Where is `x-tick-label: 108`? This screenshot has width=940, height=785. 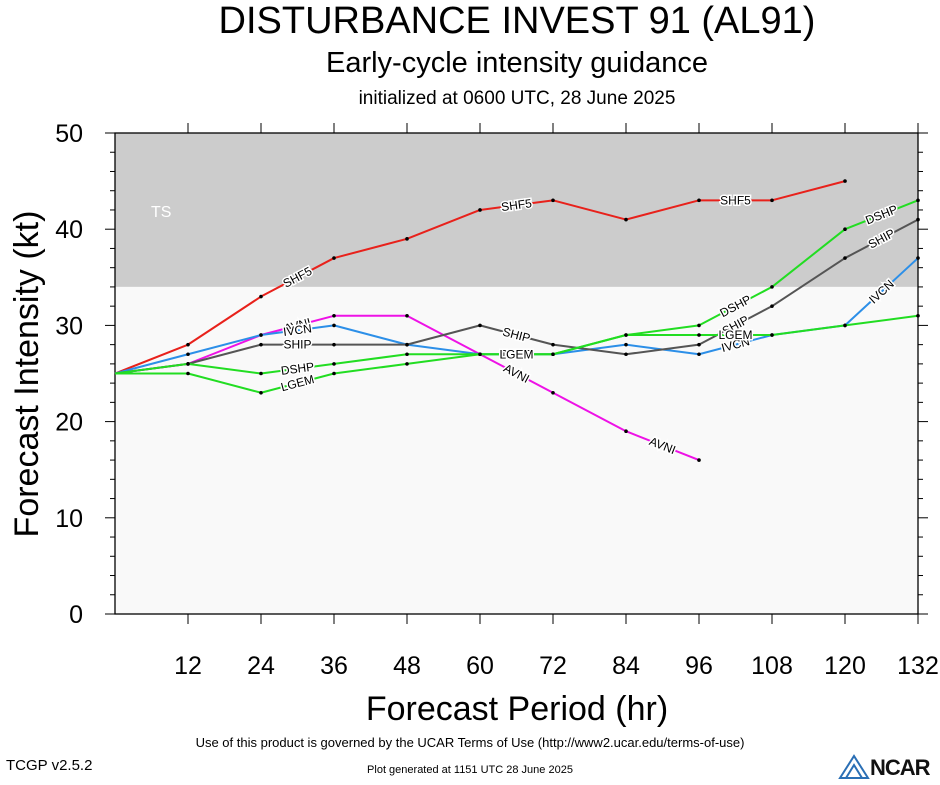
x-tick-label: 108 is located at coordinates (772, 666).